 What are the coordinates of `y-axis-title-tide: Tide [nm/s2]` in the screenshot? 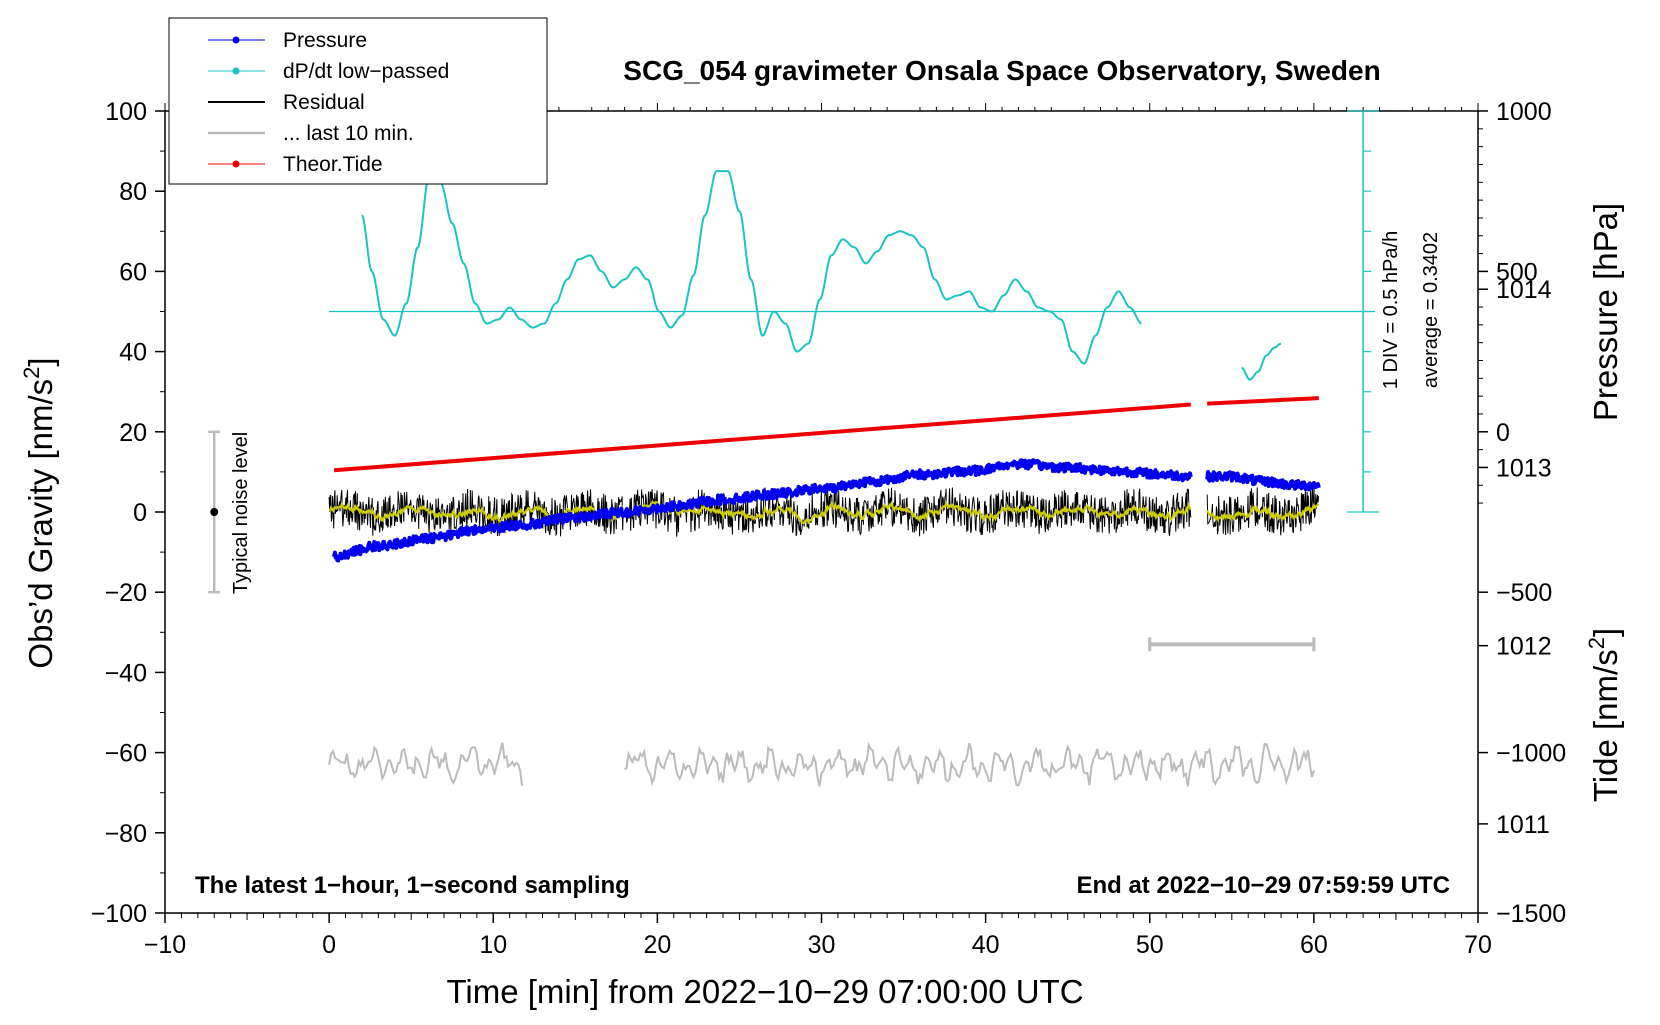 It's located at (1604, 715).